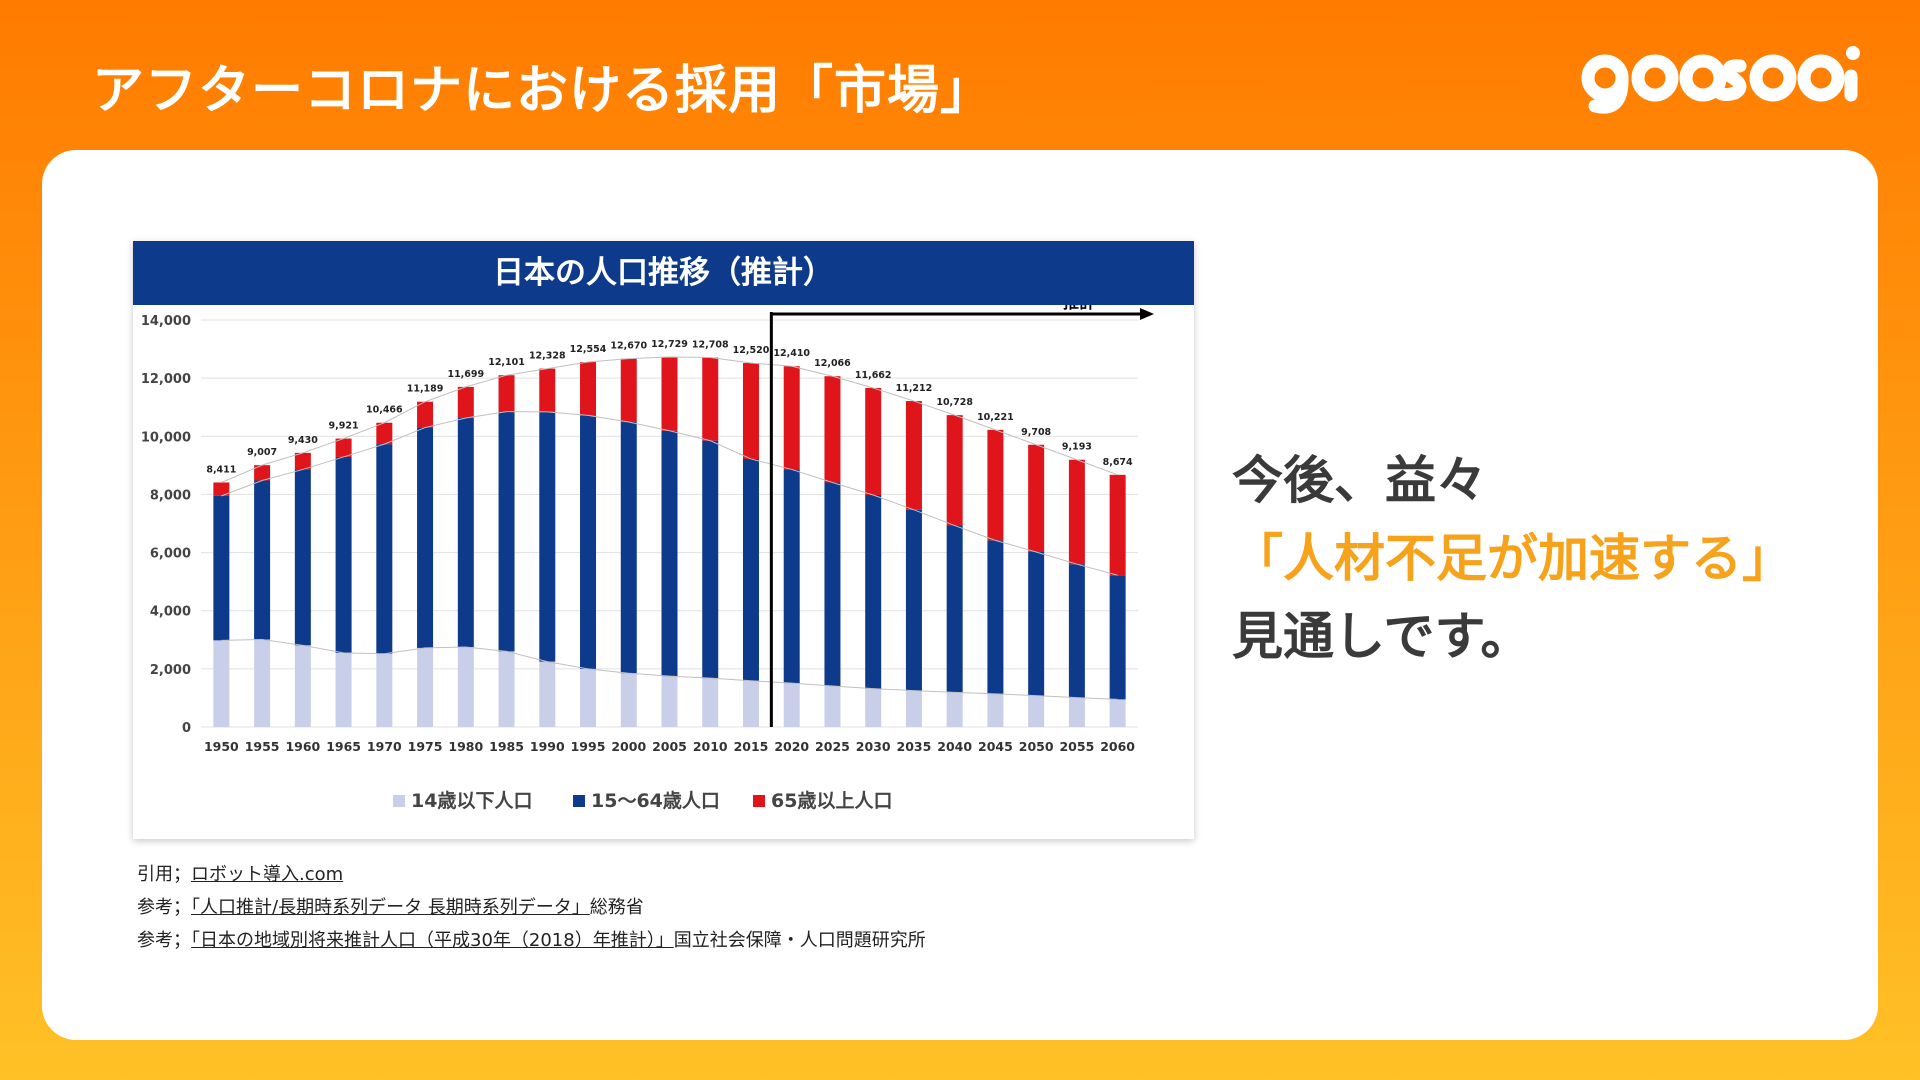  What do you see at coordinates (1360, 481) in the screenshot?
I see `message-line-1: 今後、益々` at bounding box center [1360, 481].